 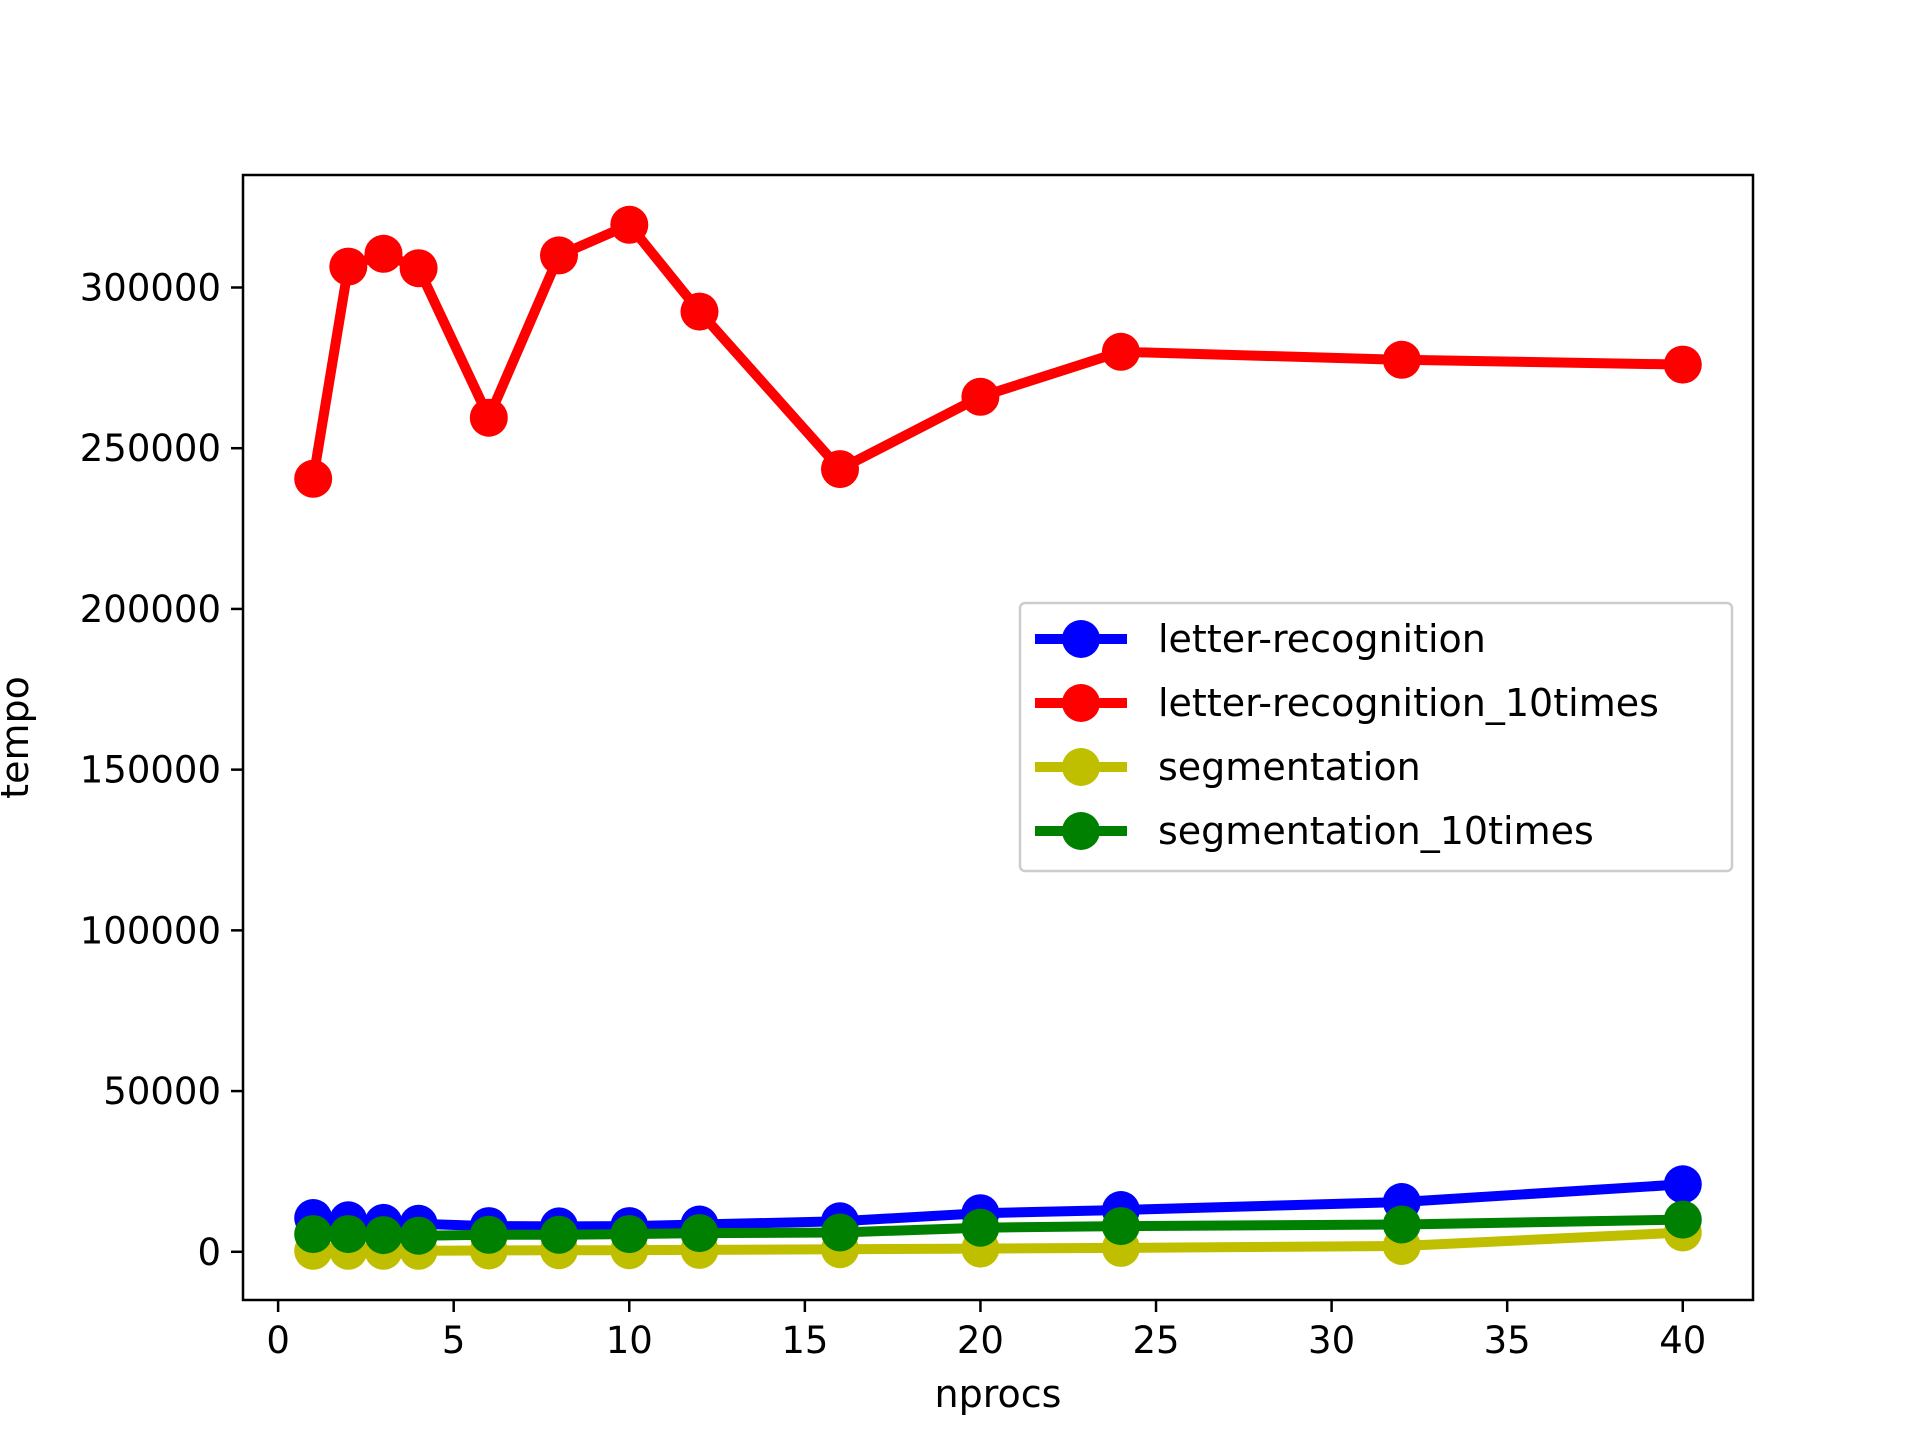 I want to click on y-tick-label: 100000, so click(x=150, y=930).